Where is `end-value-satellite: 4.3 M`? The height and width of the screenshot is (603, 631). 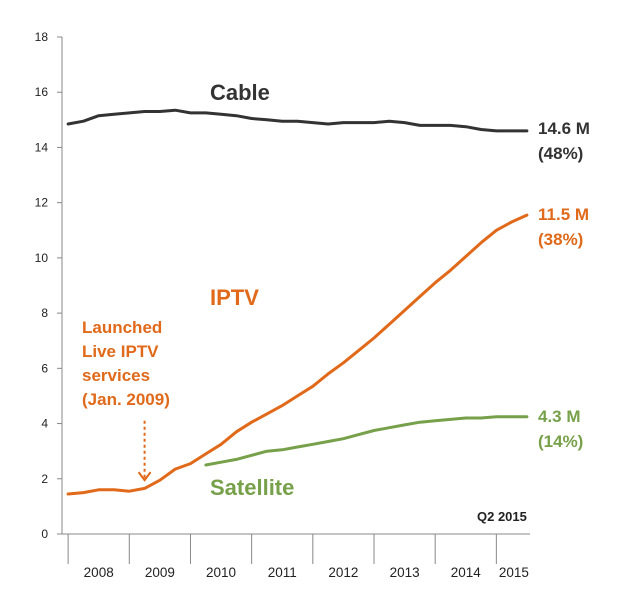
end-value-satellite: 4.3 M is located at coordinates (559, 416).